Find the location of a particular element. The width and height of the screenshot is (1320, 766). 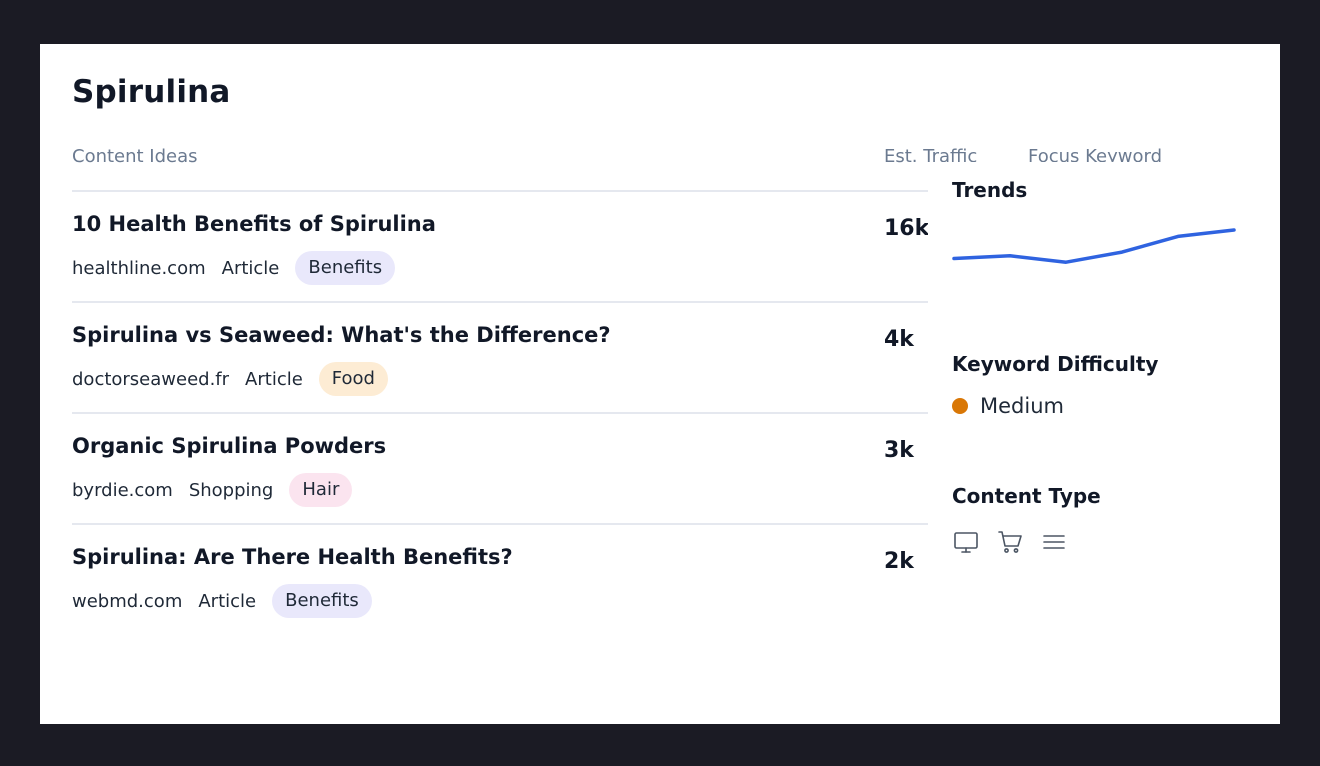

trend-line is located at coordinates (1094, 246).